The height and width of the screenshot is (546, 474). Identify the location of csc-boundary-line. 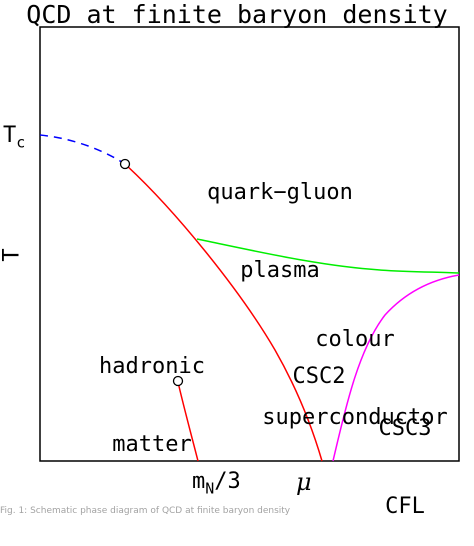
(328, 256).